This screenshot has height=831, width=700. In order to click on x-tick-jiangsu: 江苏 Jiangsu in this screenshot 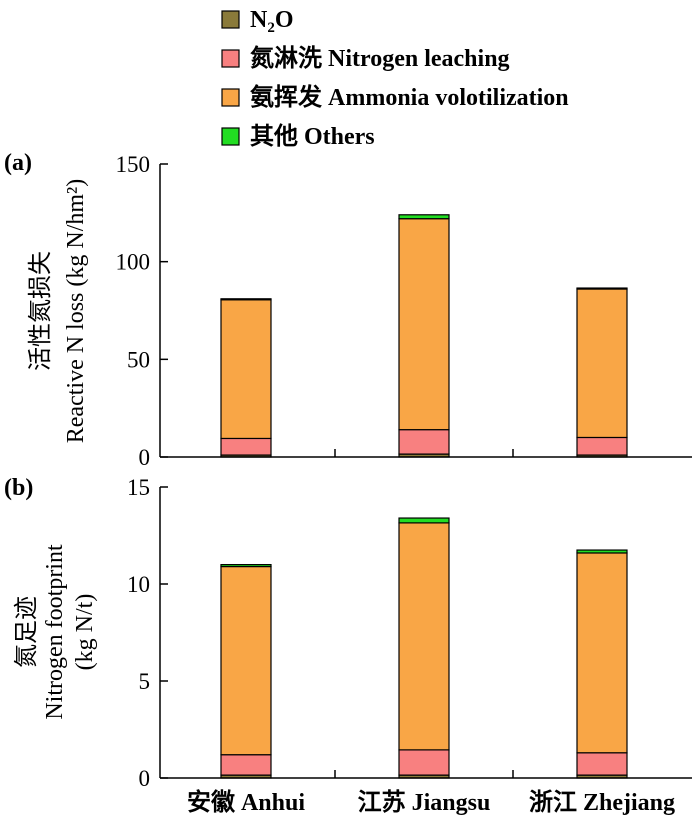, I will do `click(424, 802)`.